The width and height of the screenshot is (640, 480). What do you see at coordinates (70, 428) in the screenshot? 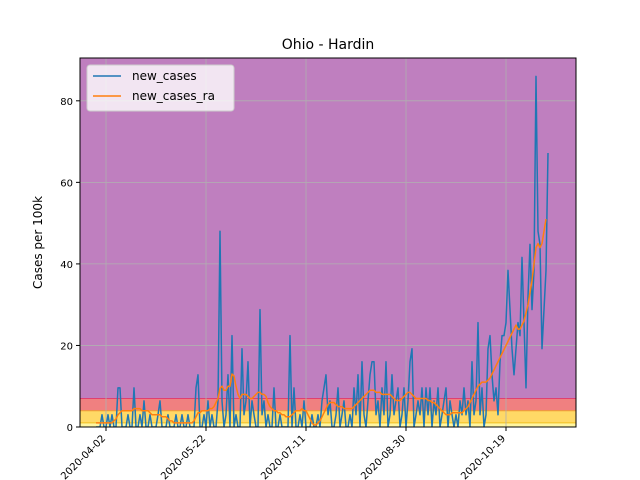
I see `y-tick-label: 0` at bounding box center [70, 428].